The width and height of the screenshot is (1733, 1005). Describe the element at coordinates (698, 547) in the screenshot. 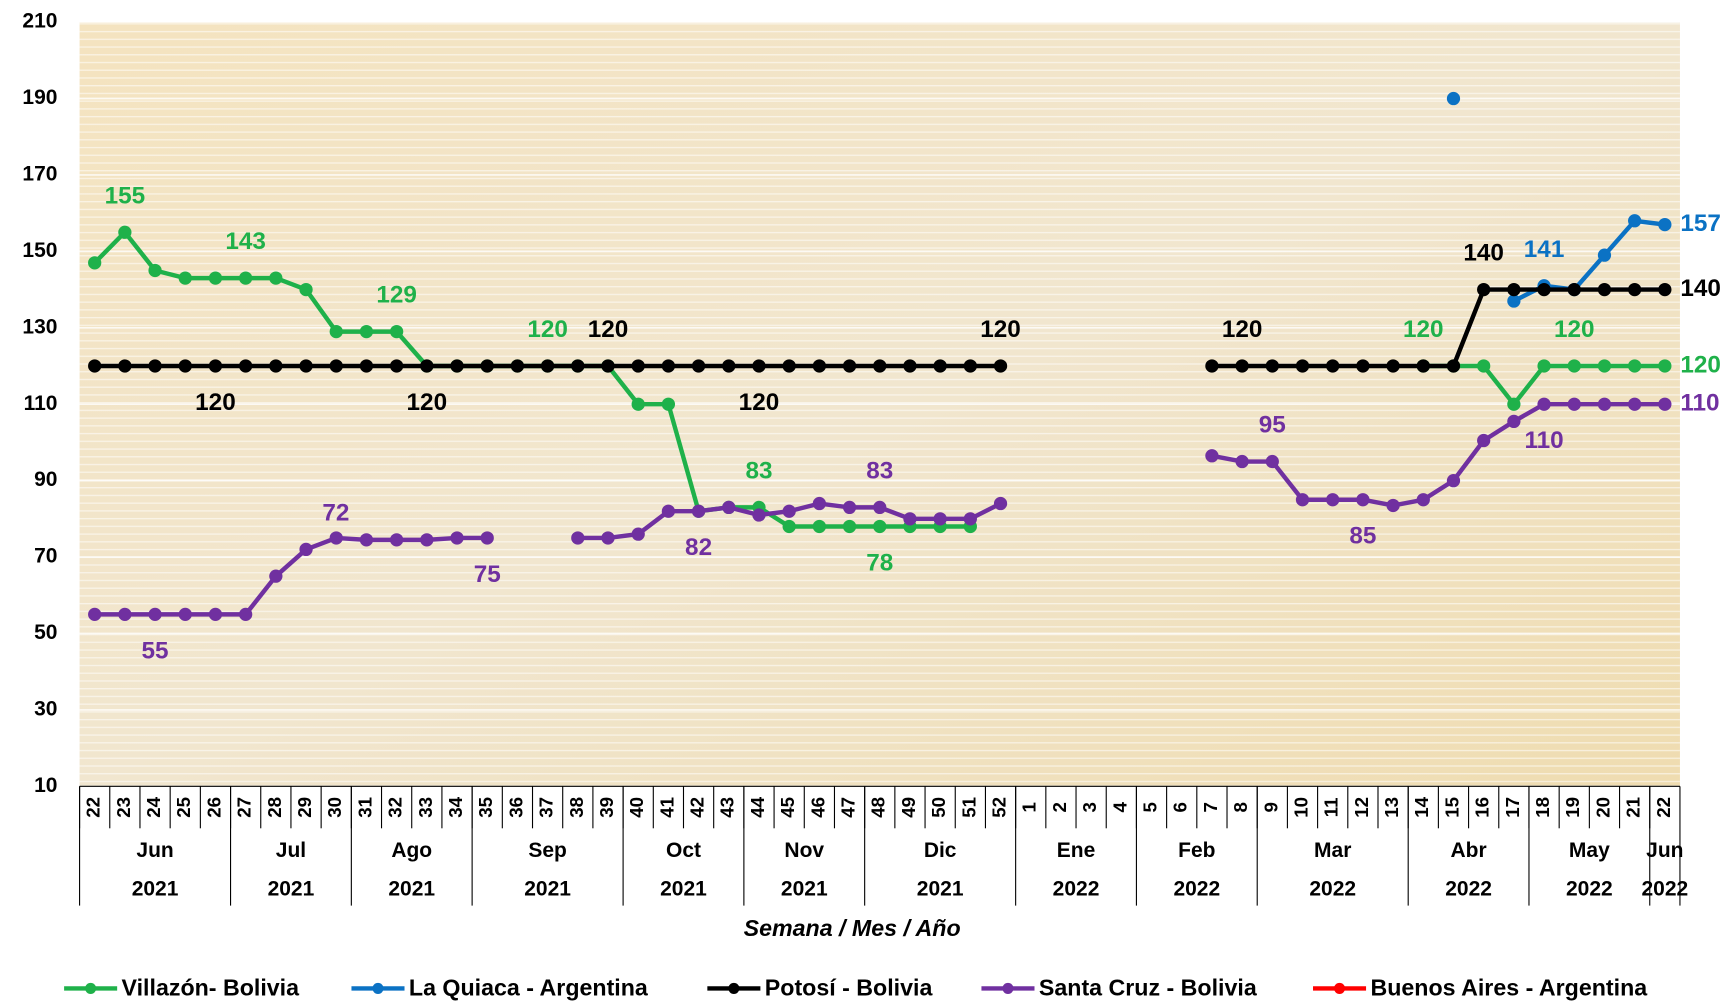

I see `data-label: 82` at that location.